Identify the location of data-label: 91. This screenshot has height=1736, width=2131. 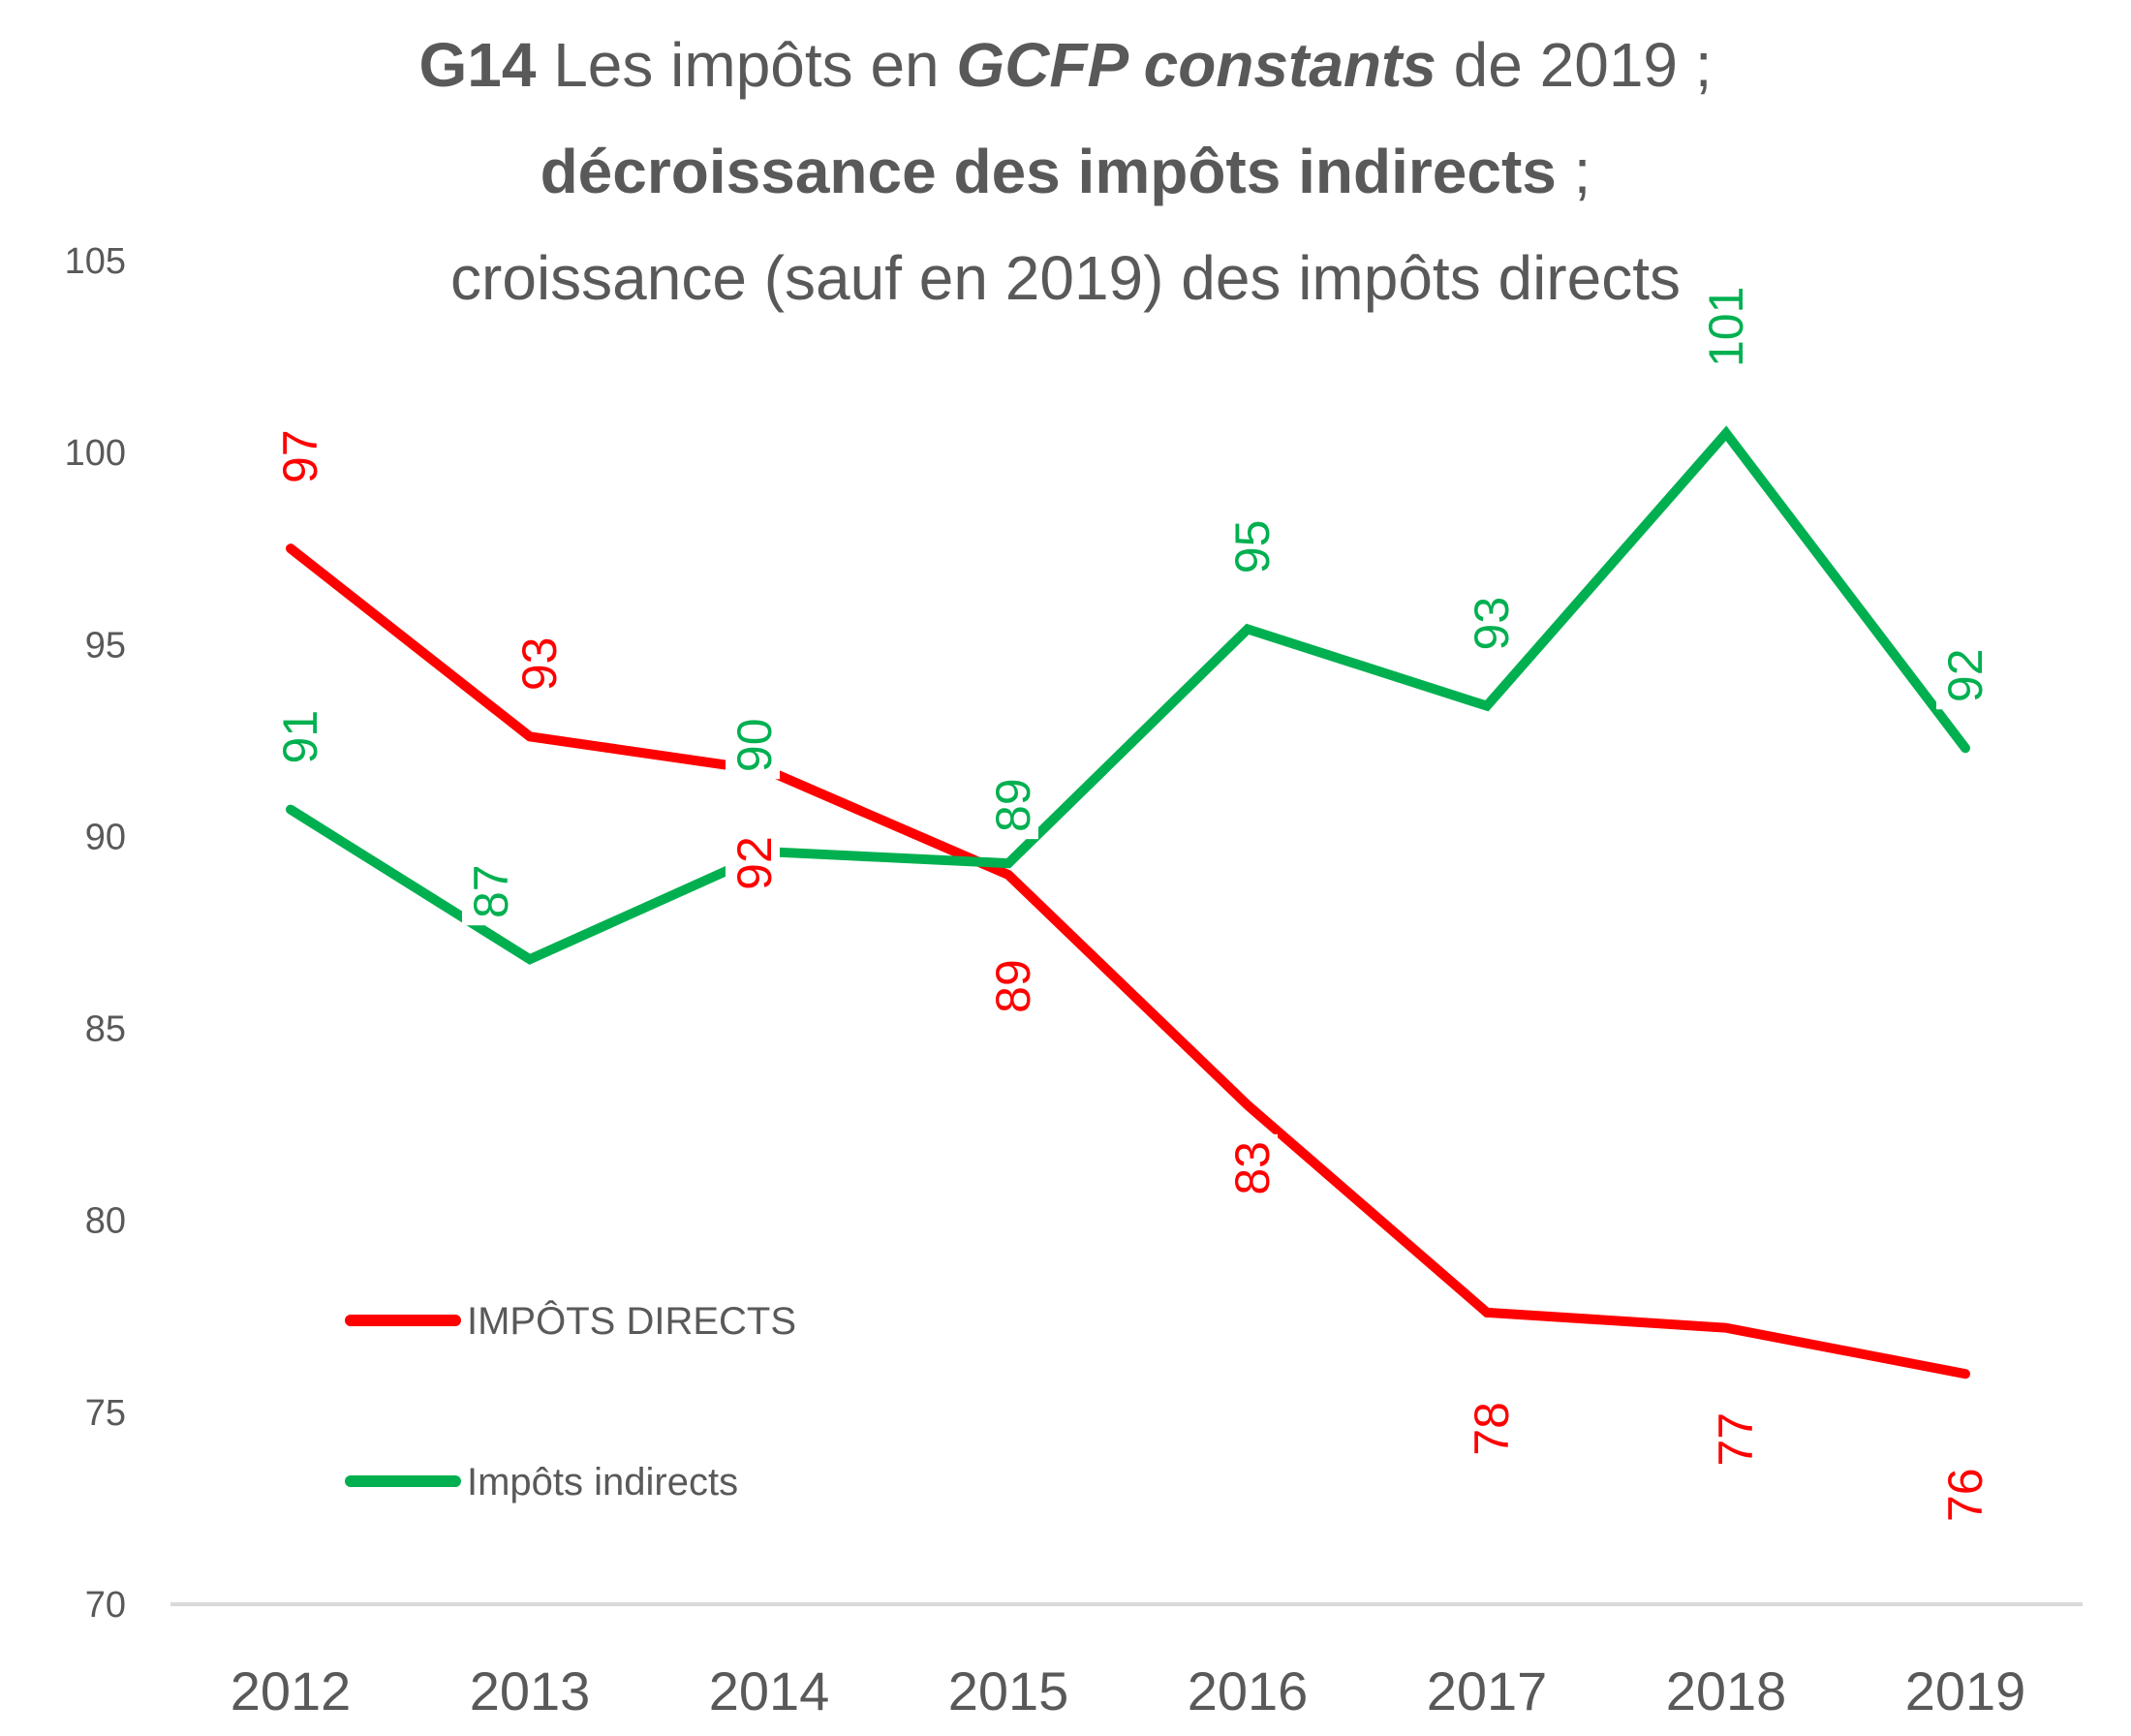
(299, 736).